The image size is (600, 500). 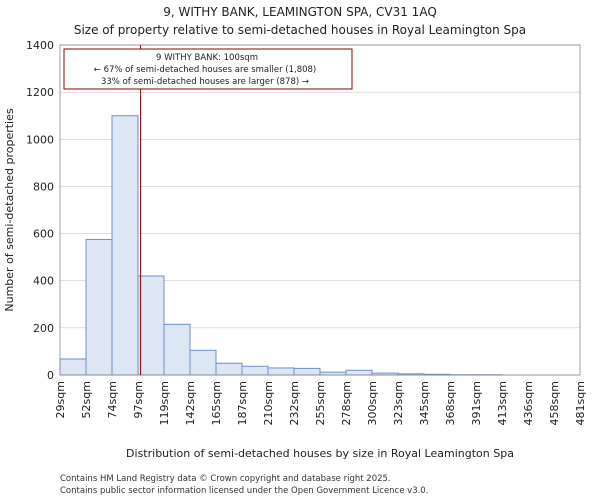 I want to click on x-tick-label: 165sqm, so click(x=216, y=403).